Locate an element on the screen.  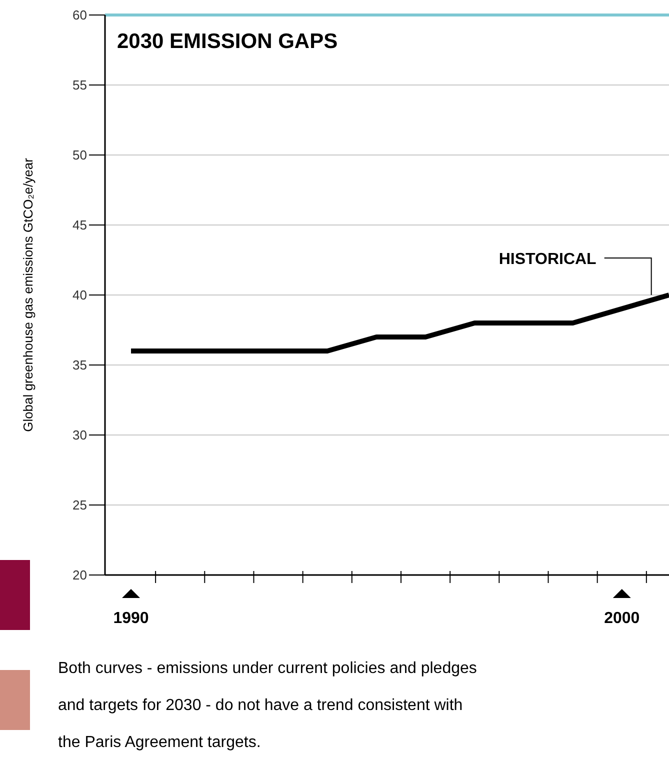
y-tick-label: 40 is located at coordinates (79, 295).